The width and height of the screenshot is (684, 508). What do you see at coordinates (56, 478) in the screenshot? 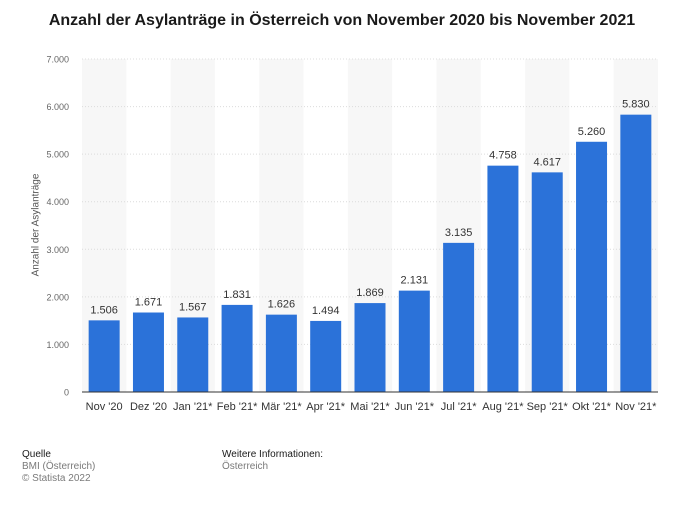
I see `copyright-line: © Statista 2022` at bounding box center [56, 478].